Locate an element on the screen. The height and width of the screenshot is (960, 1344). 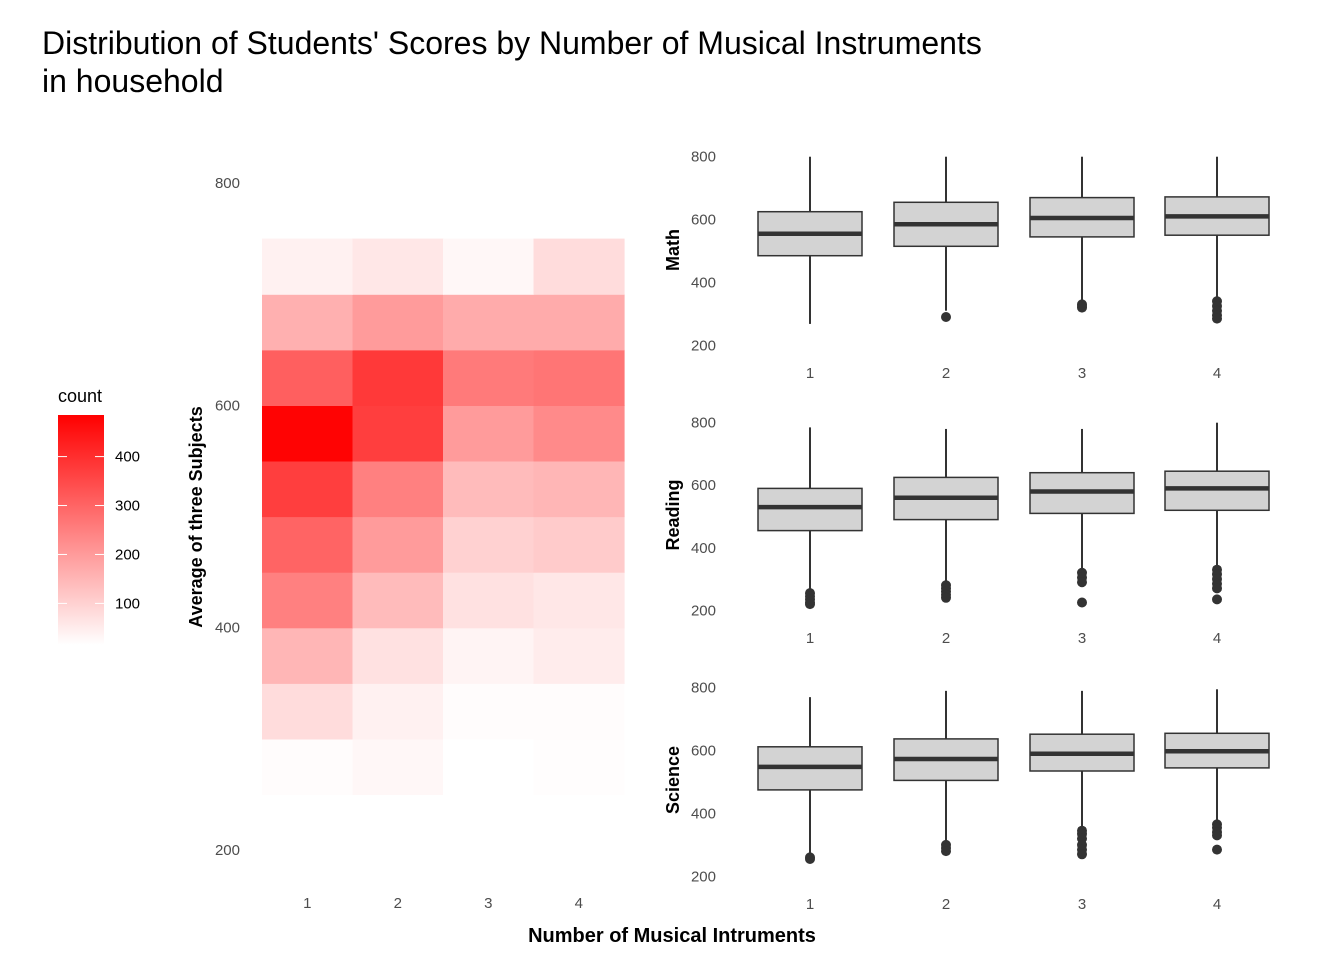
boxplot-panel-science: Science 200 400 600 800 1 2 3 4 is located at coordinates (966, 796).